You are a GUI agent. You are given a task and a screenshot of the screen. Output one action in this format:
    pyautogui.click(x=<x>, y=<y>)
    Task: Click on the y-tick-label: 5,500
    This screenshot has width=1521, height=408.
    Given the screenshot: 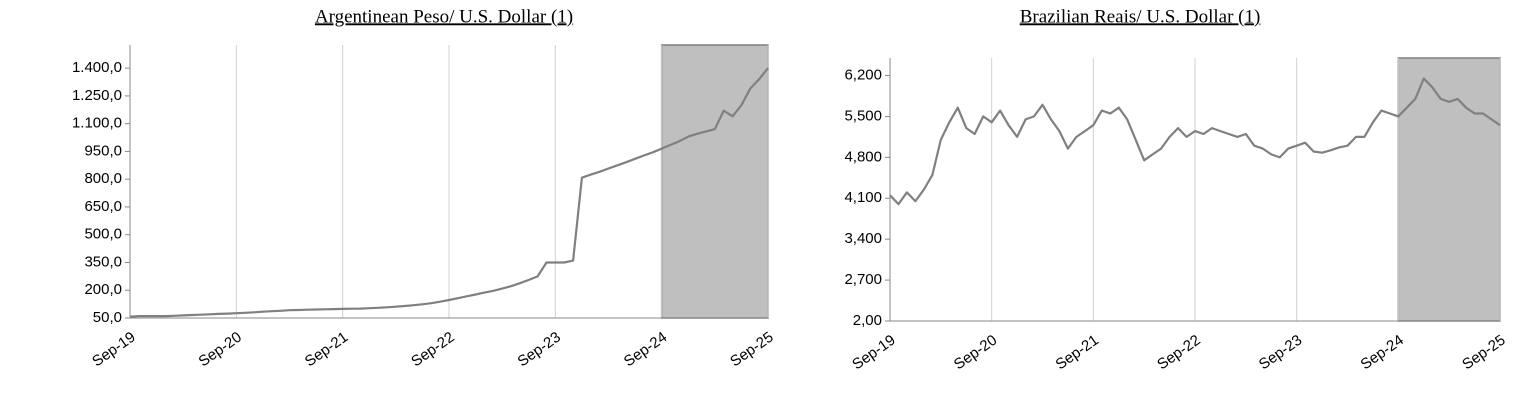 What is the action you would take?
    pyautogui.click(x=863, y=115)
    